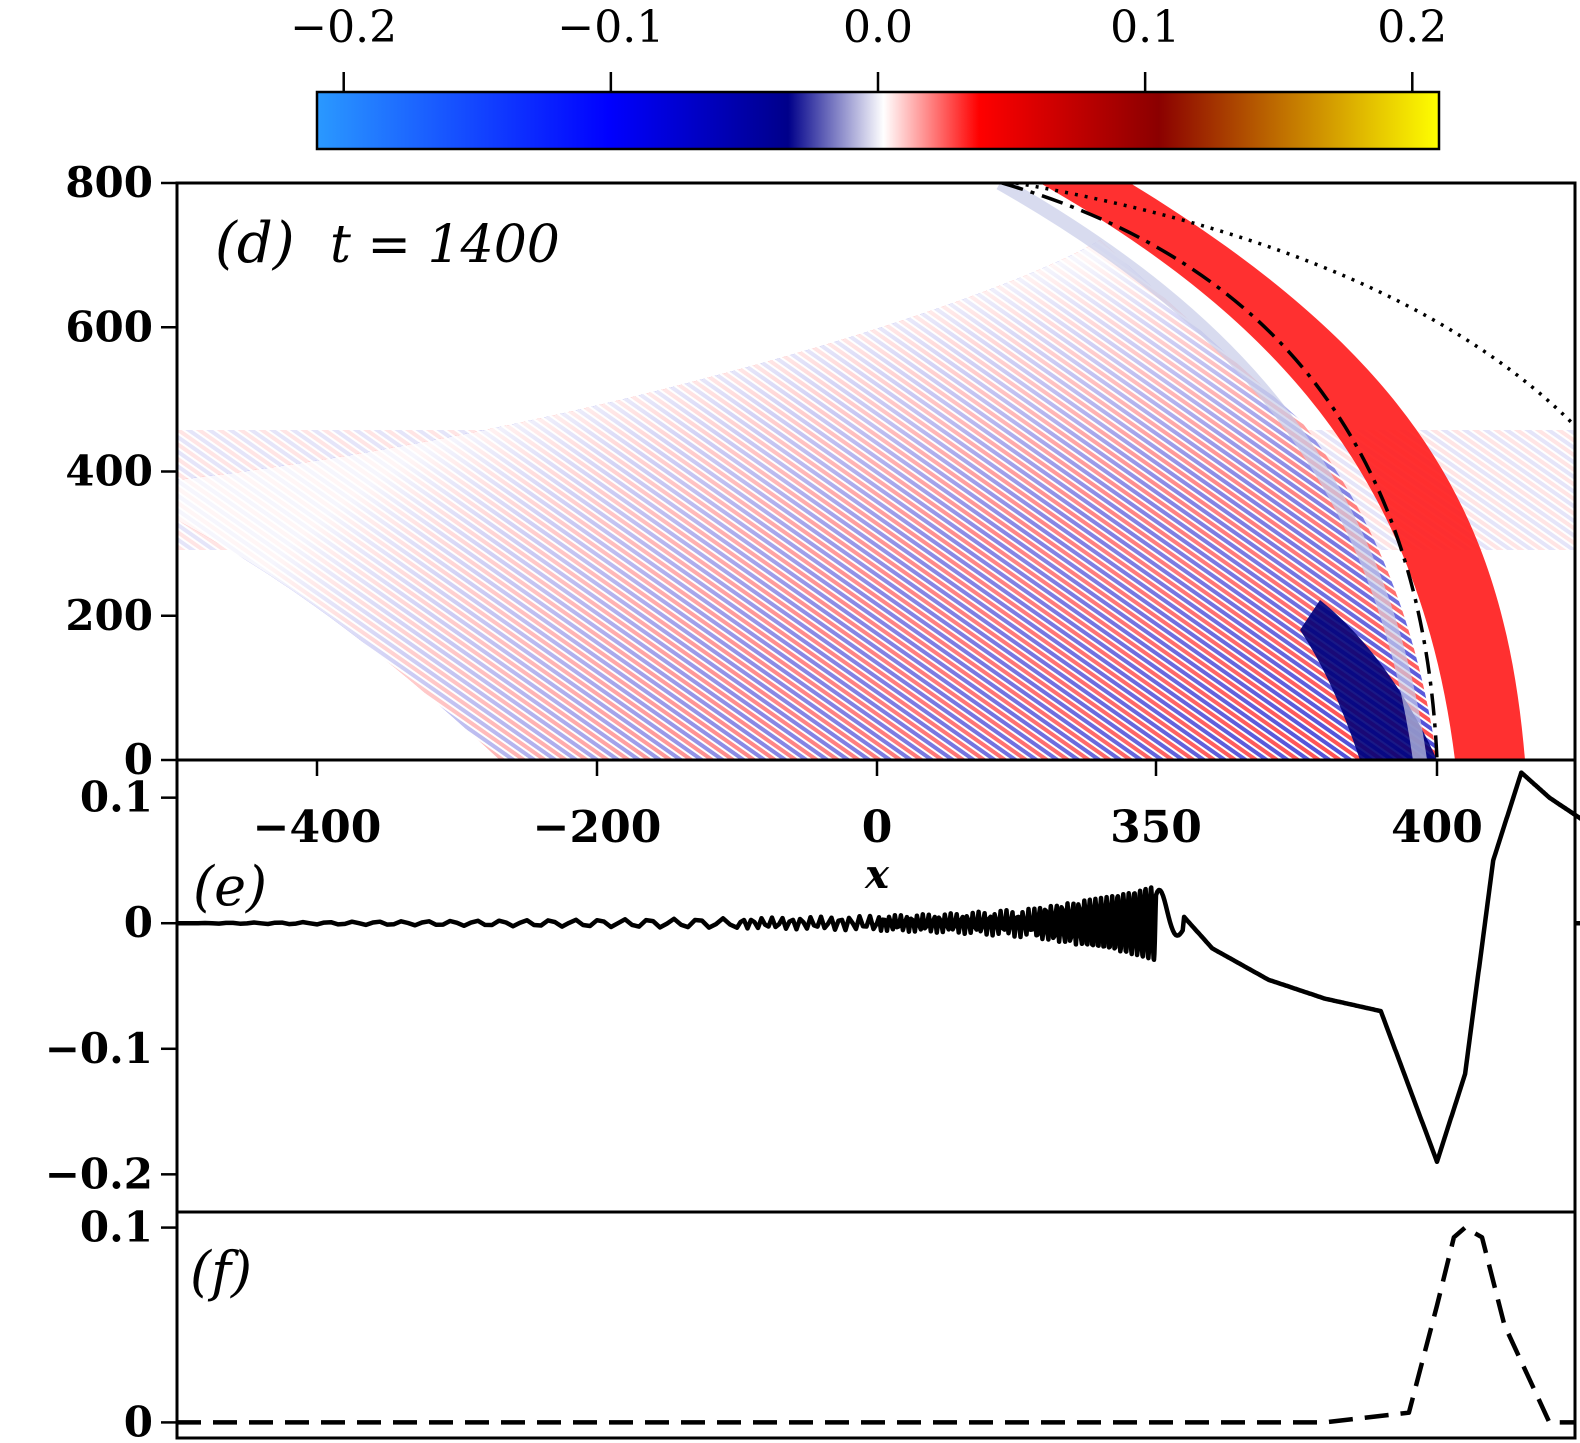 Image resolution: width=1580 pixels, height=1443 pixels. I want to click on crest-band, so click(1282, 471).